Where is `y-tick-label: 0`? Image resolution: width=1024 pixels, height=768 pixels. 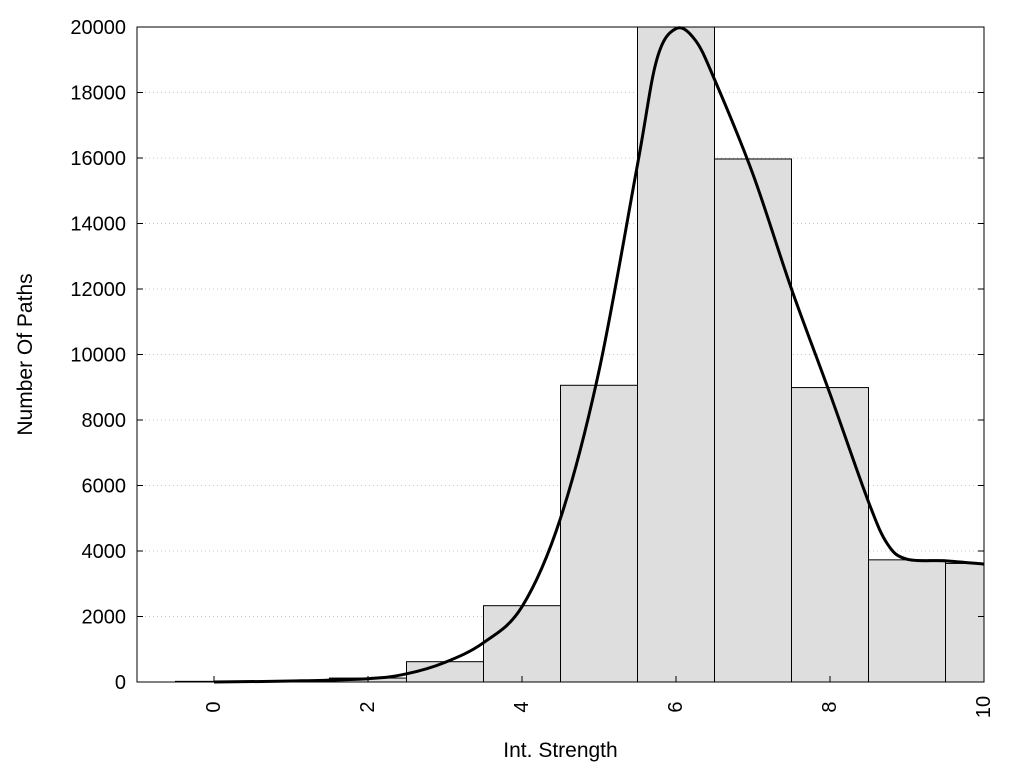 y-tick-label: 0 is located at coordinates (120, 683).